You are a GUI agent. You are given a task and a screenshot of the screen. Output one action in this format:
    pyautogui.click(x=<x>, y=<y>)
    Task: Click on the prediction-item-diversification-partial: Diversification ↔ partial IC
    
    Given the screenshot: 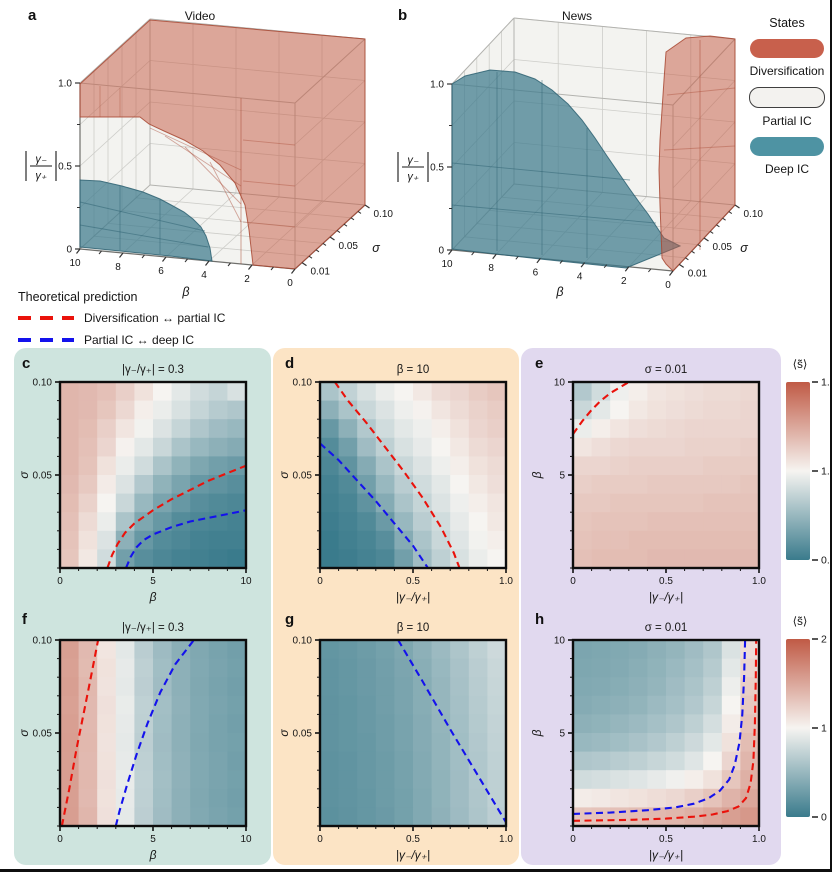 What is the action you would take?
    pyautogui.click(x=121, y=318)
    